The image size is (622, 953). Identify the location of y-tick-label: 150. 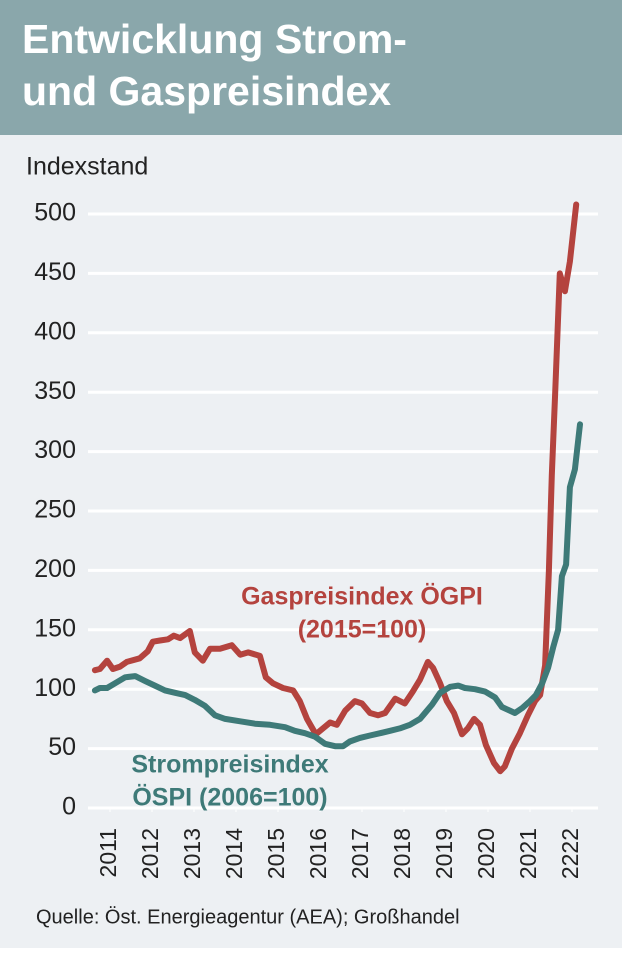
(55, 628).